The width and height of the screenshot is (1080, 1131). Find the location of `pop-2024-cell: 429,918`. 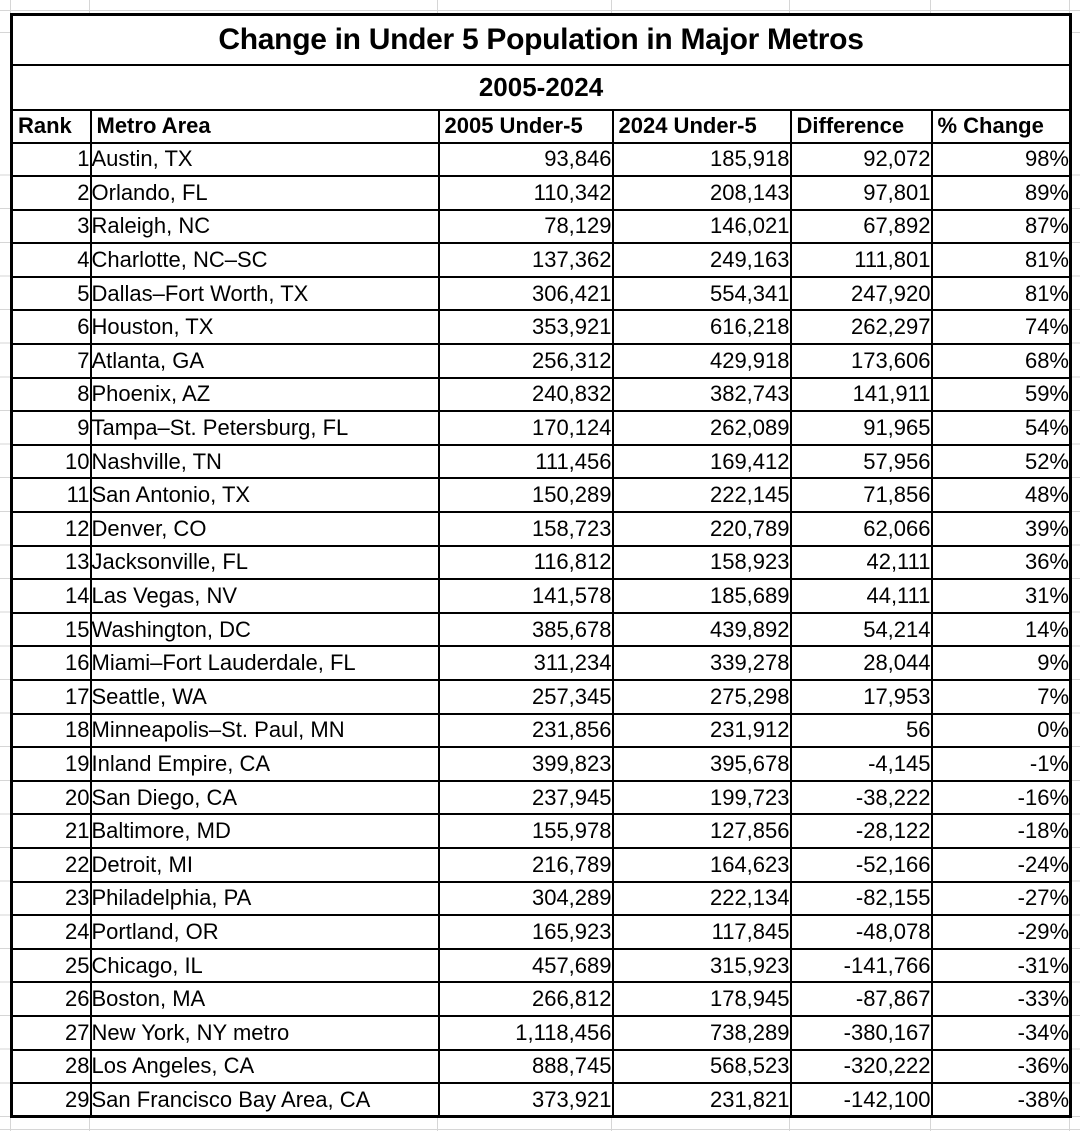

pop-2024-cell: 429,918 is located at coordinates (701, 361).